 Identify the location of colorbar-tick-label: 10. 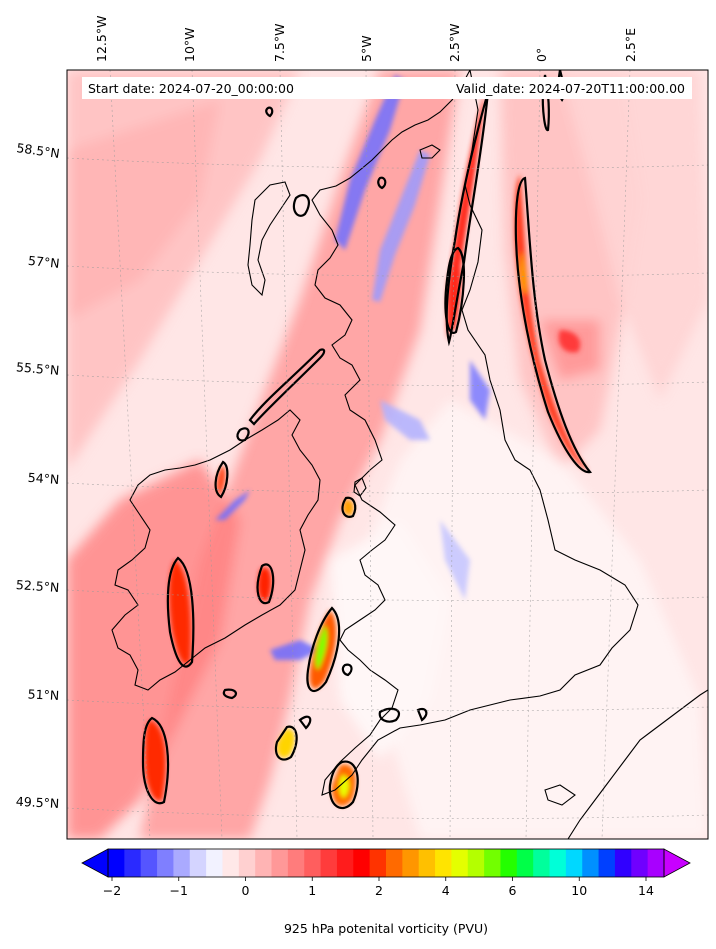
(579, 890).